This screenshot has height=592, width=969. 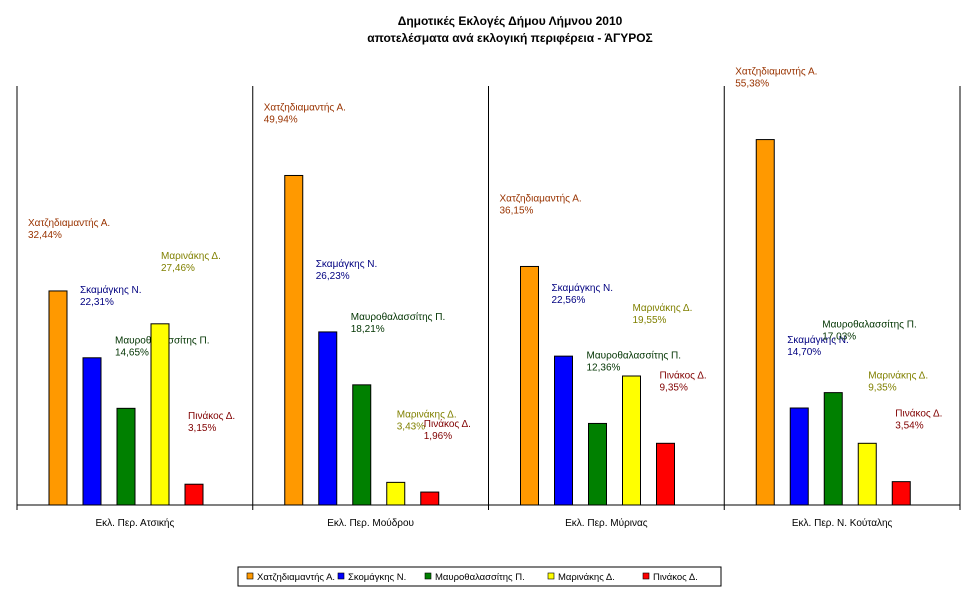 What do you see at coordinates (804, 352) in the screenshot?
I see `data-label-value: 14,70%` at bounding box center [804, 352].